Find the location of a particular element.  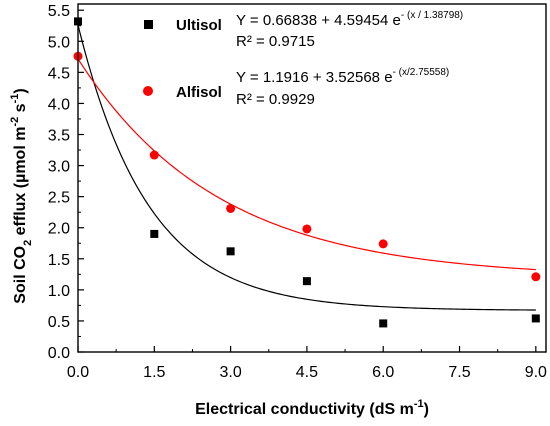

legend-label-ultisol: Ultisol is located at coordinates (199, 25).